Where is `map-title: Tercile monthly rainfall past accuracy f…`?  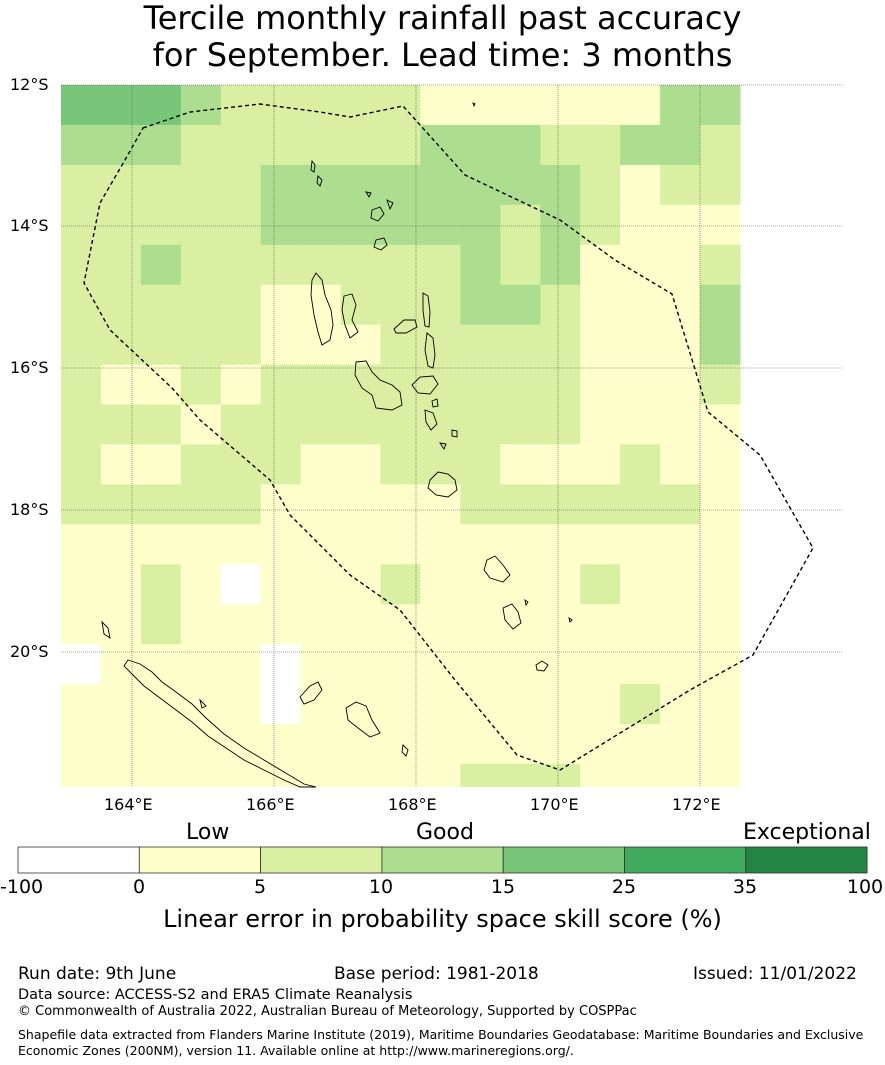
map-title: Tercile monthly rainfall past accuracy f… is located at coordinates (442, 37).